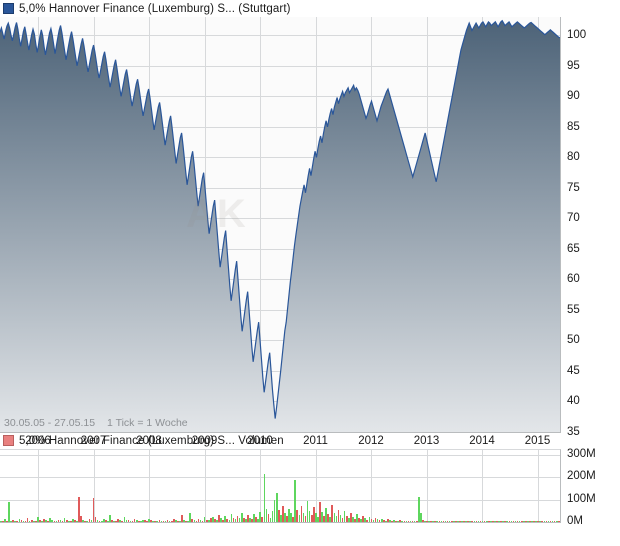 This screenshot has height=546, width=620. What do you see at coordinates (573, 340) in the screenshot?
I see `price-y-tick-label: 50` at bounding box center [573, 340].